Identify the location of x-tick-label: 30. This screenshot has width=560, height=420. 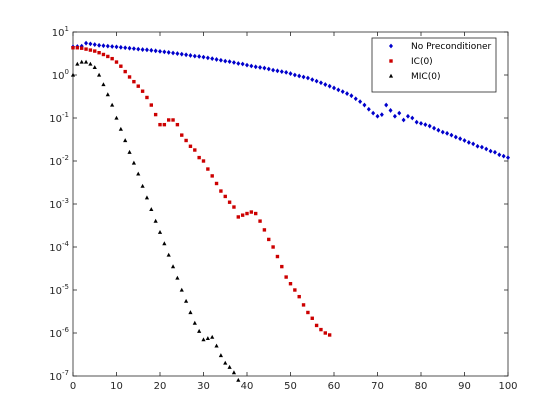
(203, 386).